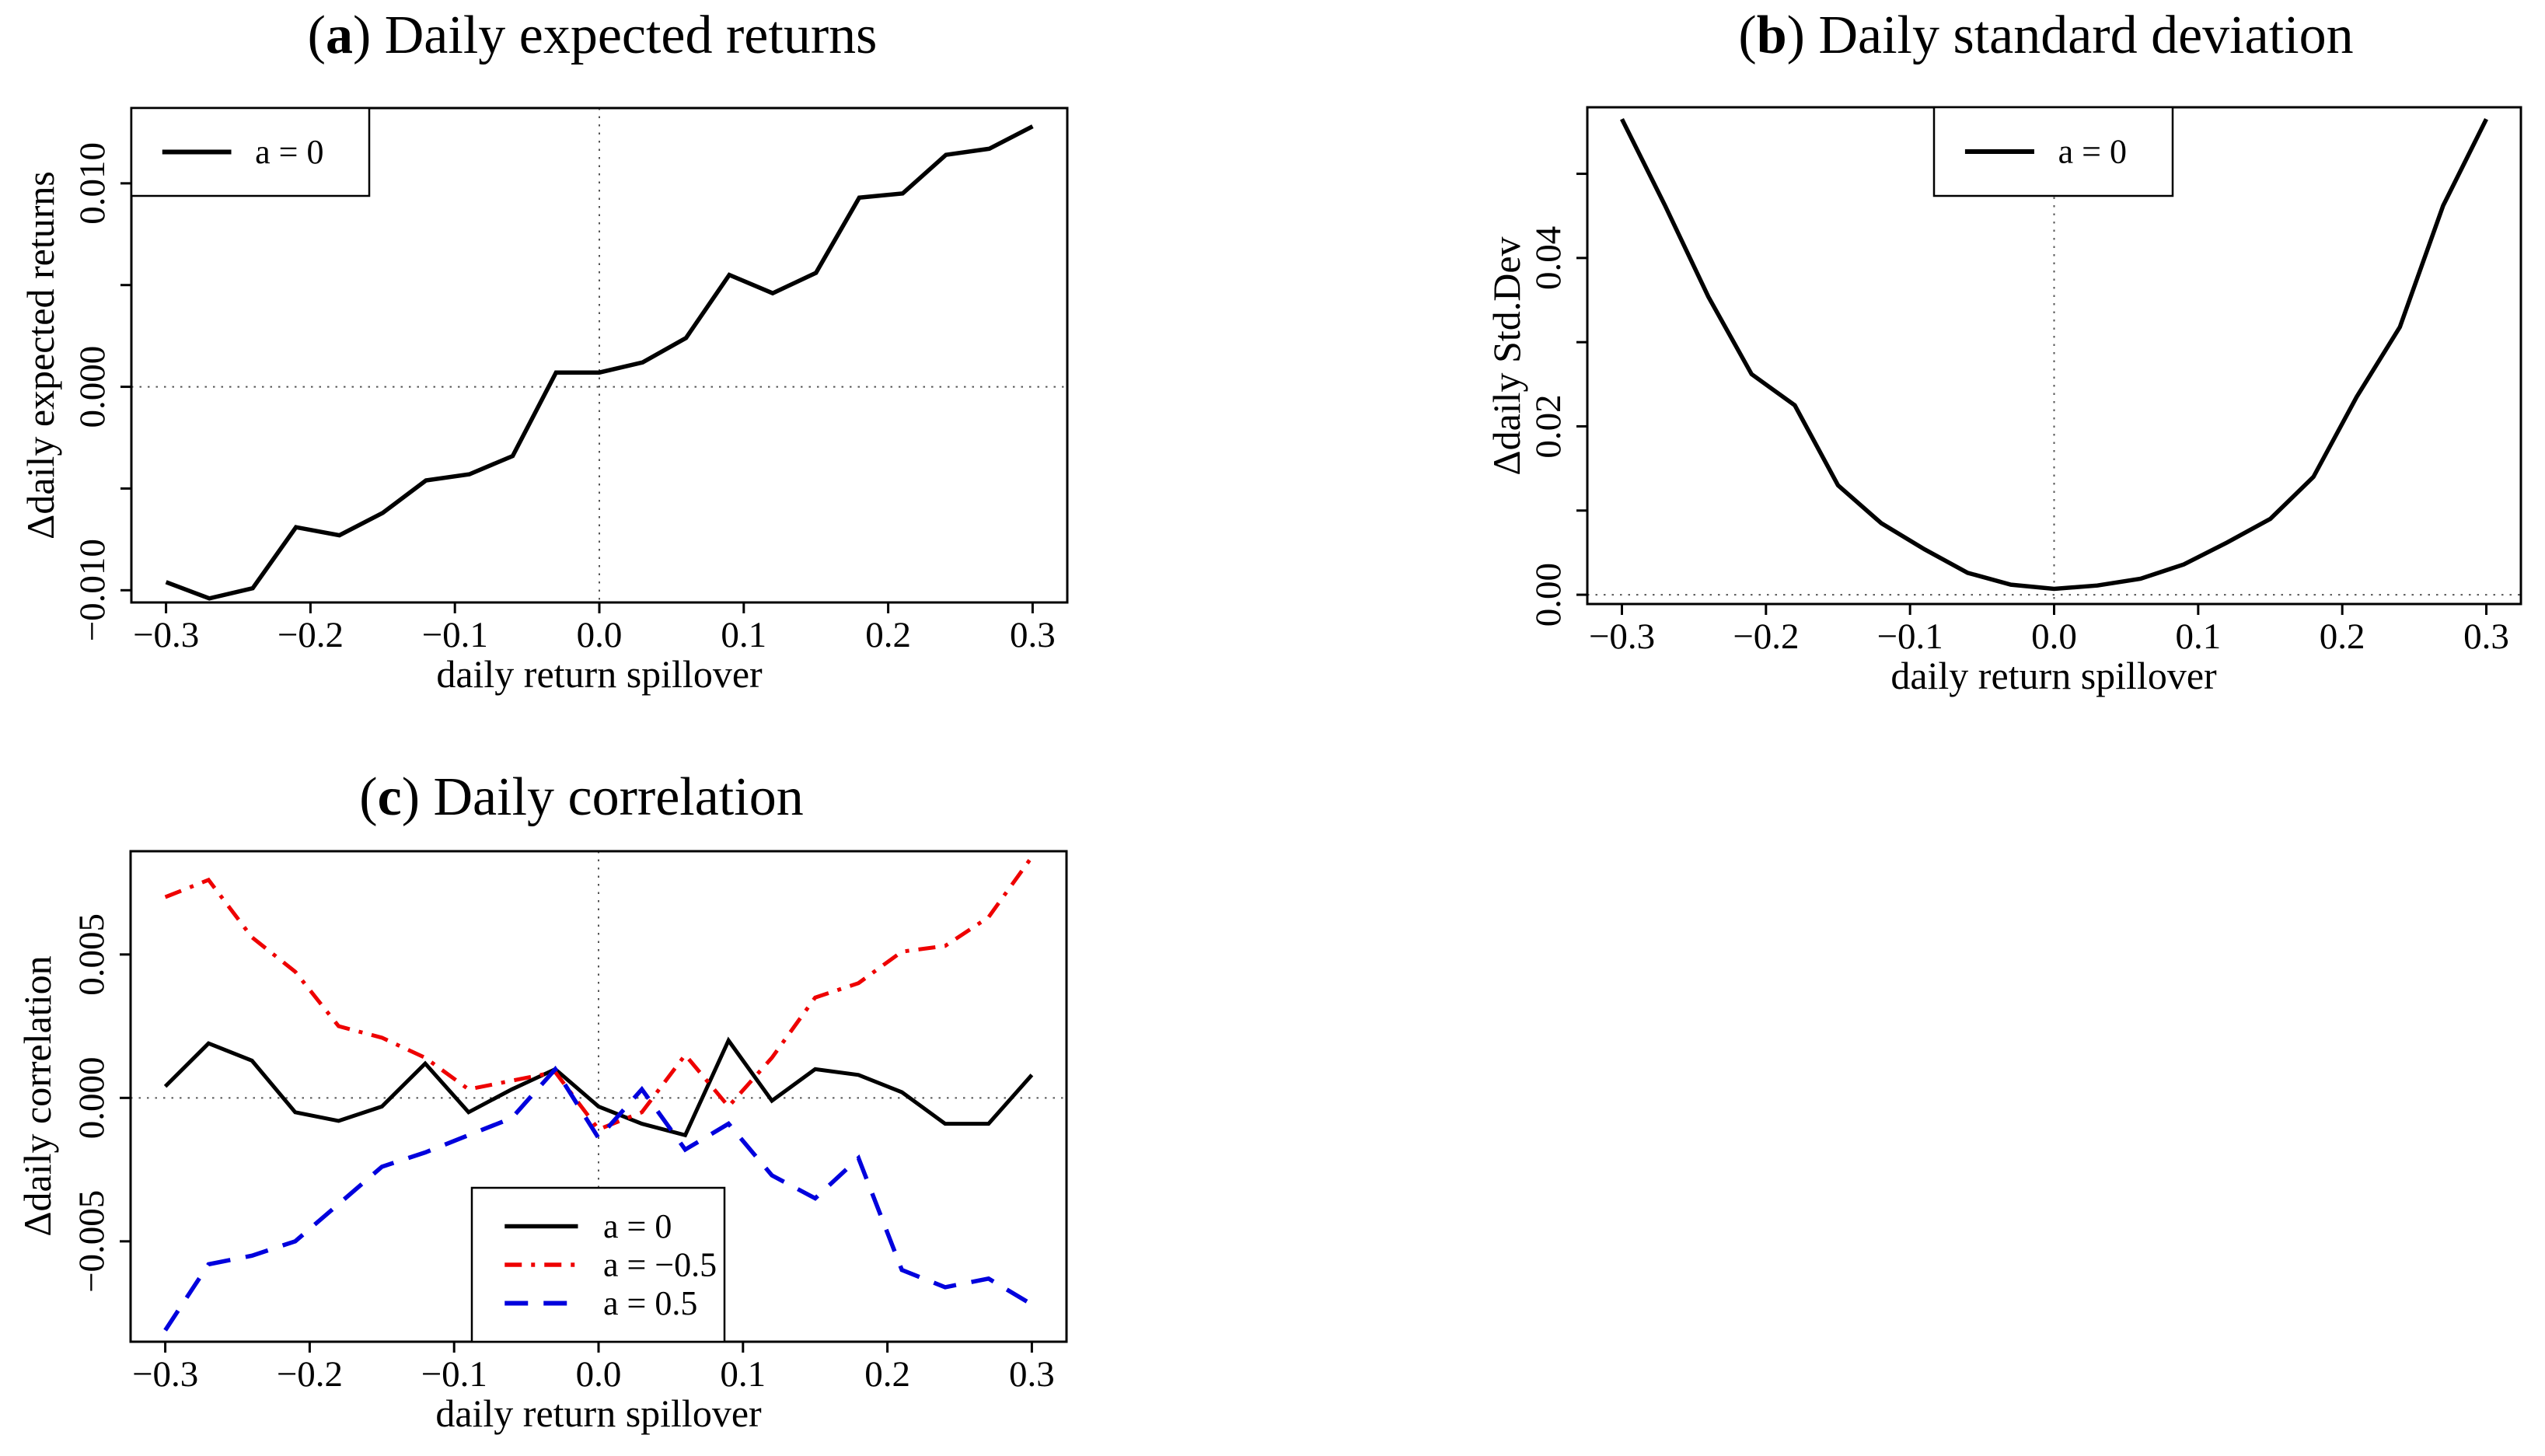  What do you see at coordinates (37, 1095) in the screenshot?
I see `y-axis-label: Δdaily correlation` at bounding box center [37, 1095].